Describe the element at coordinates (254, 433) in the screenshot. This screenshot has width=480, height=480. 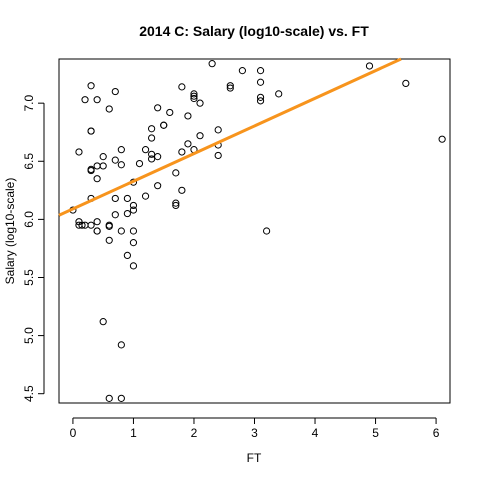
I see `x-tick-label: 3` at that location.